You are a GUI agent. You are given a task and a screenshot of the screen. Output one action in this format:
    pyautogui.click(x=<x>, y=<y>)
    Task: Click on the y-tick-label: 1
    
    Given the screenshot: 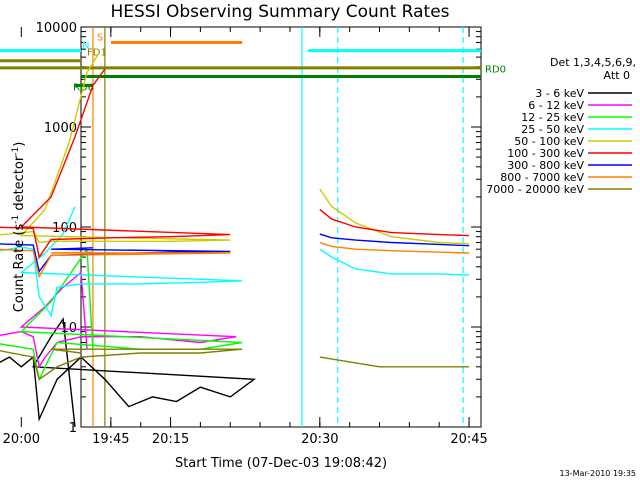 What is the action you would take?
    pyautogui.click(x=73, y=428)
    